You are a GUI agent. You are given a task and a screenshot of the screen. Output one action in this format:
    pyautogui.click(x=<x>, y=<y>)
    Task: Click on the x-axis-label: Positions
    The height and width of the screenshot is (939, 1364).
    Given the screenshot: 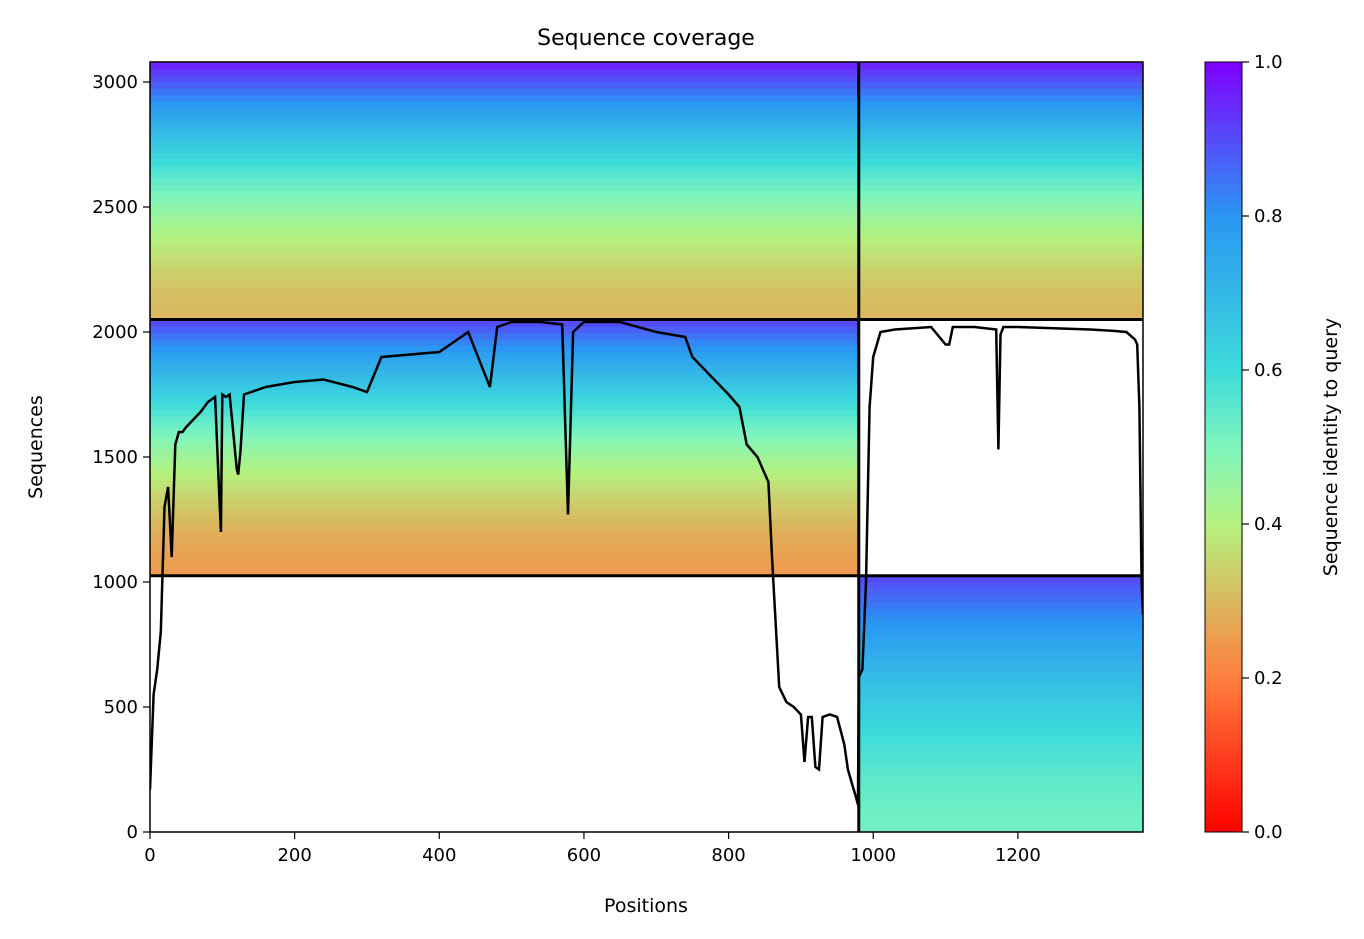 What is the action you would take?
    pyautogui.click(x=646, y=906)
    